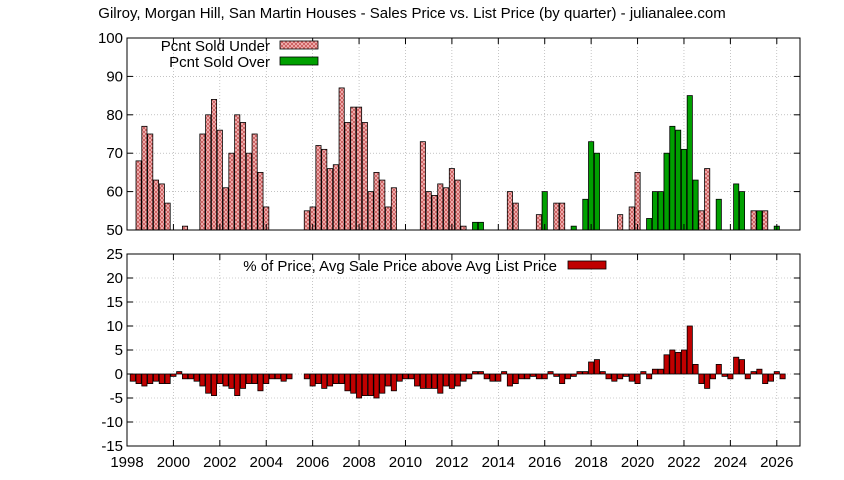  Describe the element at coordinates (590, 462) in the screenshot. I see `x-tick-label: 2018` at that location.